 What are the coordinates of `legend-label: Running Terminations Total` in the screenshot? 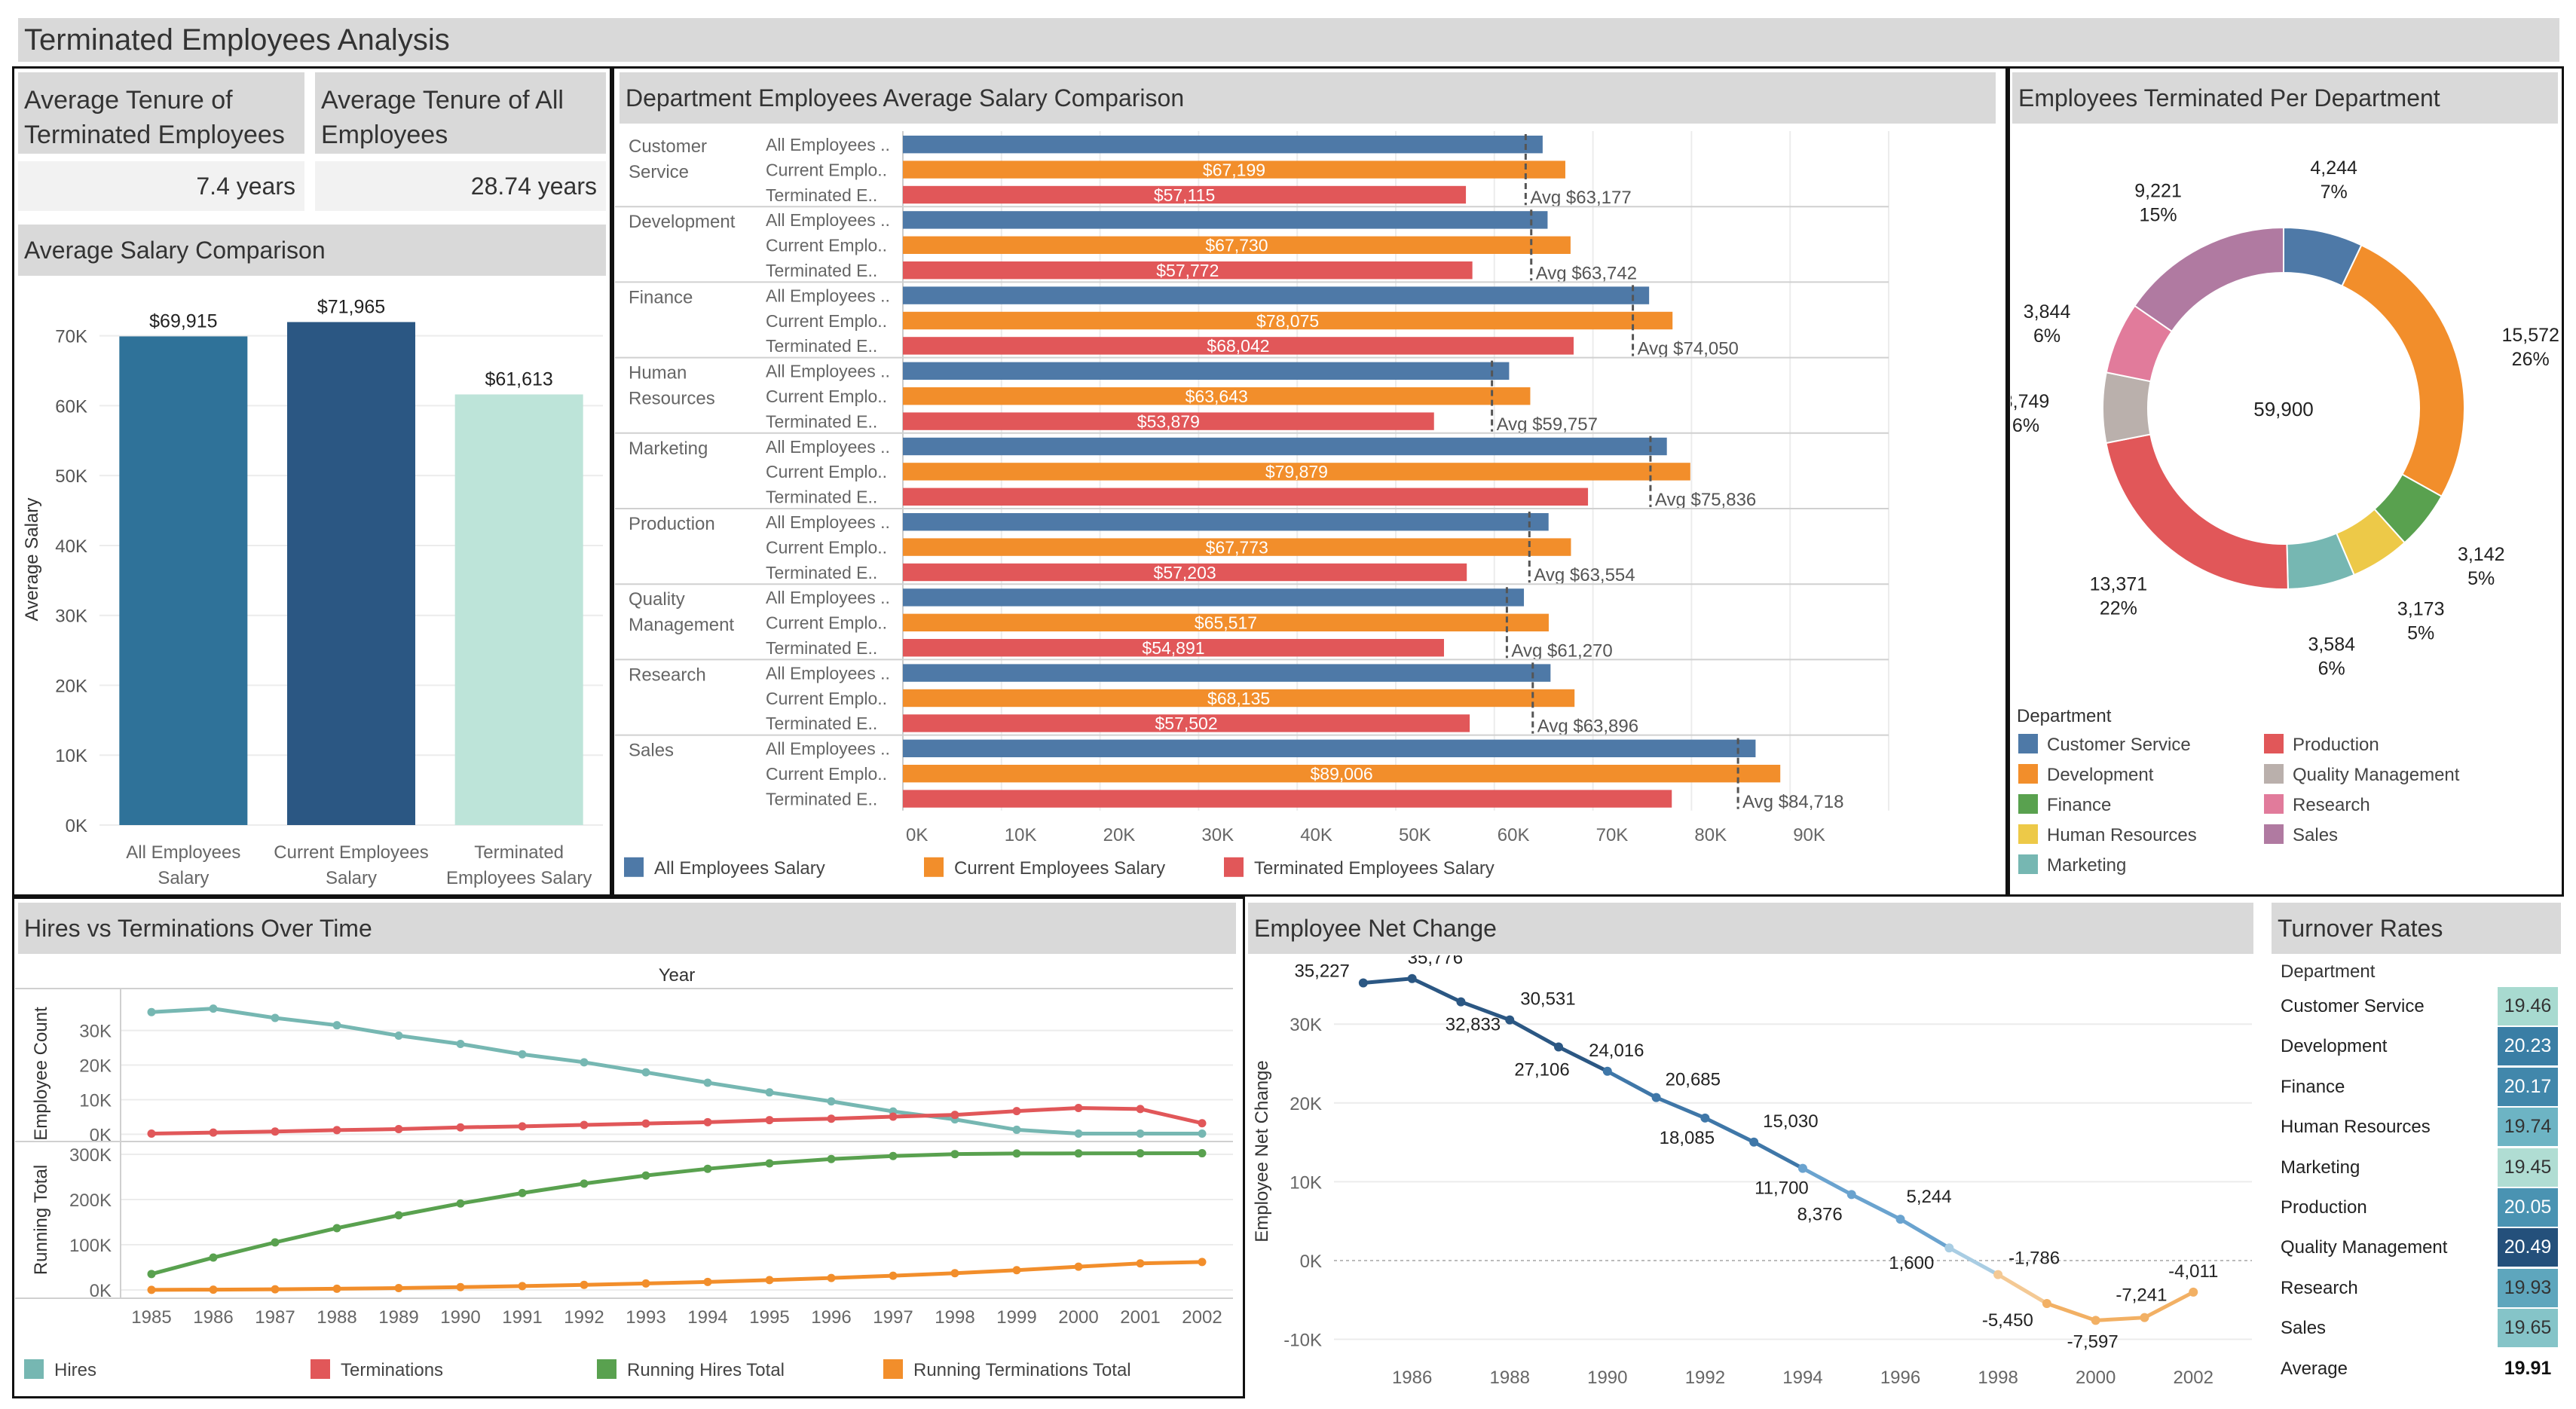 It's located at (1022, 1370).